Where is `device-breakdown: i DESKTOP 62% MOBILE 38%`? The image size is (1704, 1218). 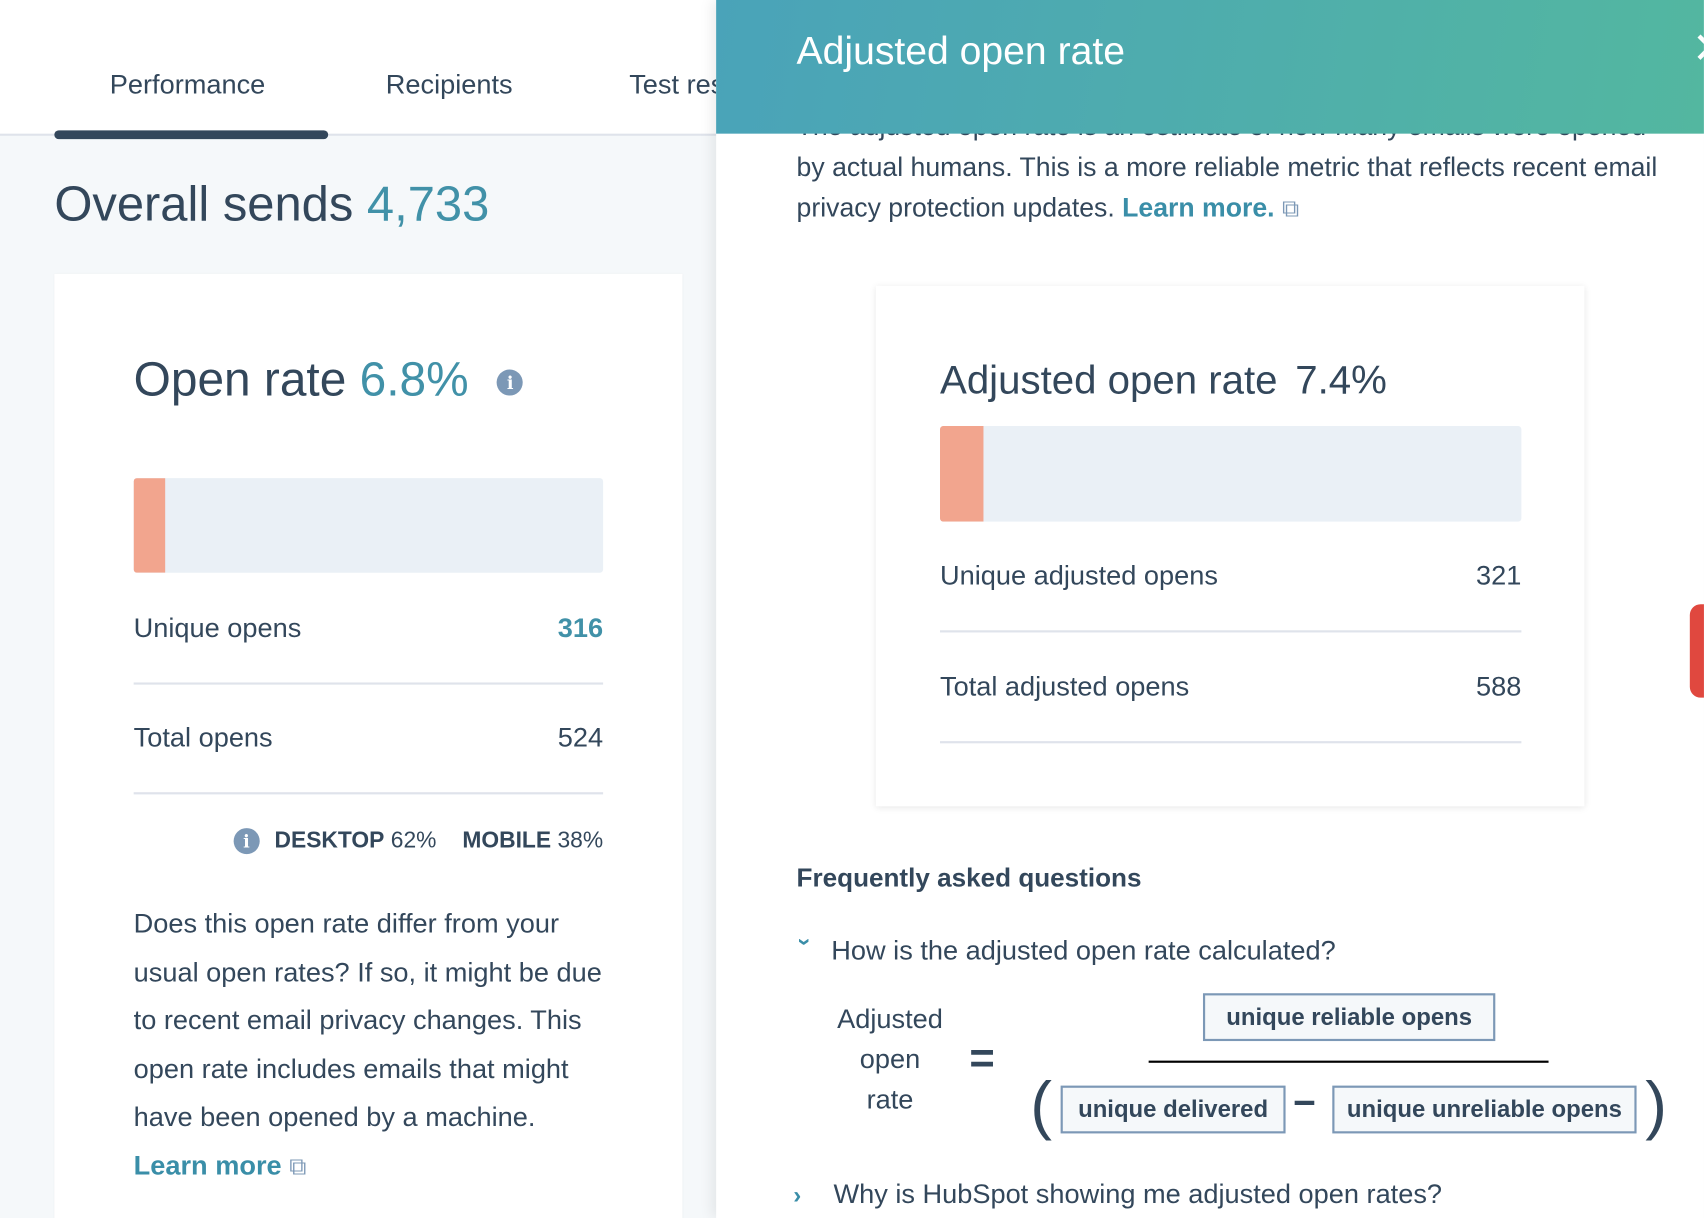
device-breakdown: i DESKTOP 62% MOBILE 38% is located at coordinates (418, 841).